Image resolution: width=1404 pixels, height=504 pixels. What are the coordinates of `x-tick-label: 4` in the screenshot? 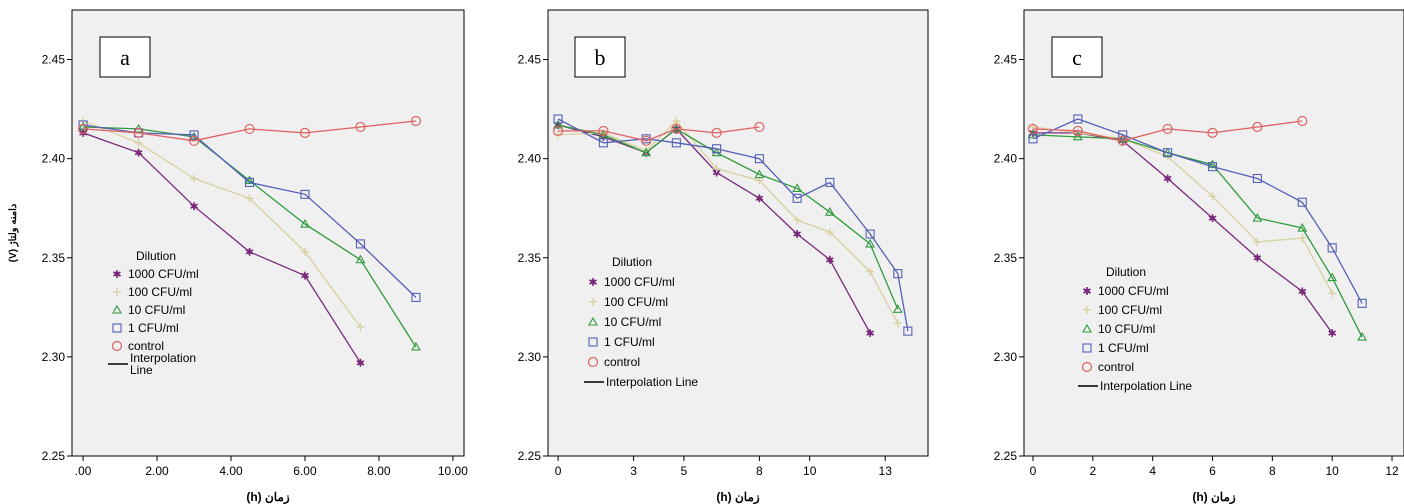 It's located at (1152, 471).